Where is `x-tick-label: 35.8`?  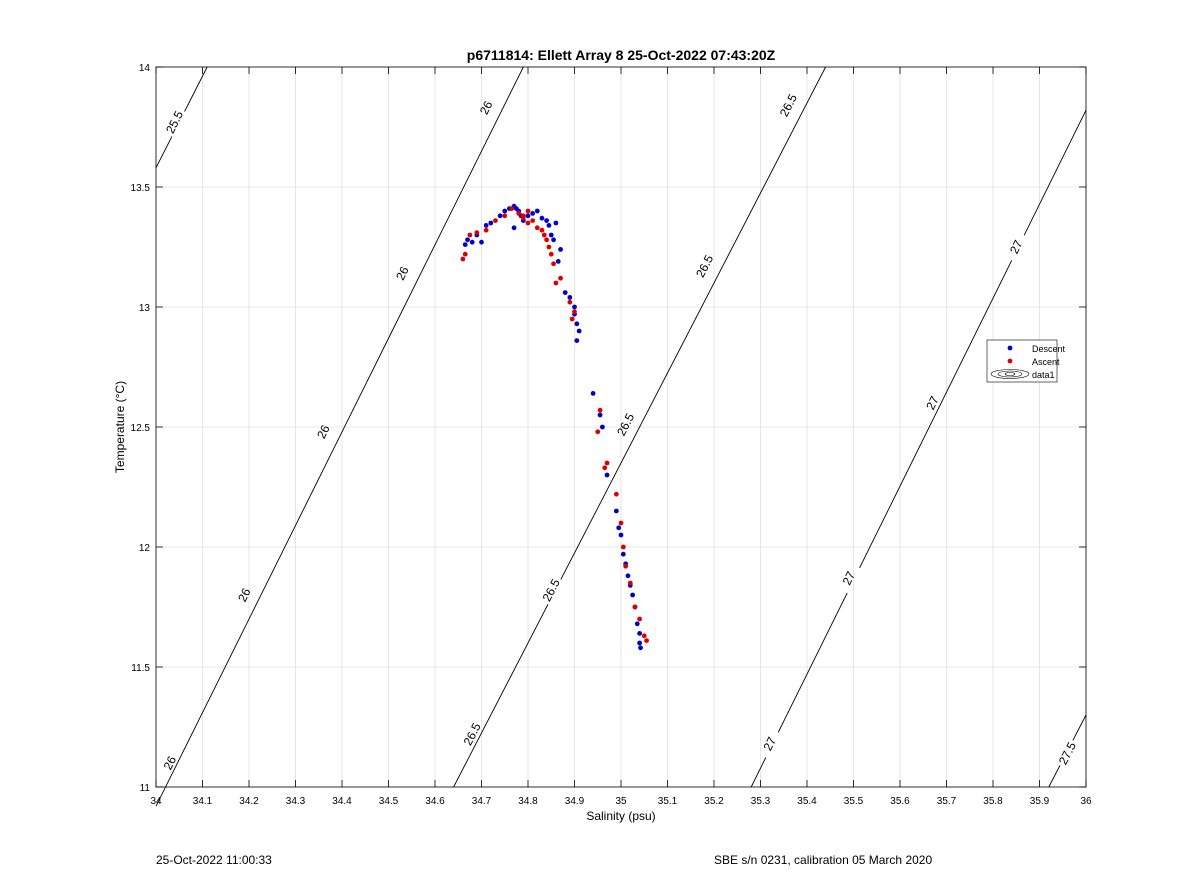 x-tick-label: 35.8 is located at coordinates (993, 801).